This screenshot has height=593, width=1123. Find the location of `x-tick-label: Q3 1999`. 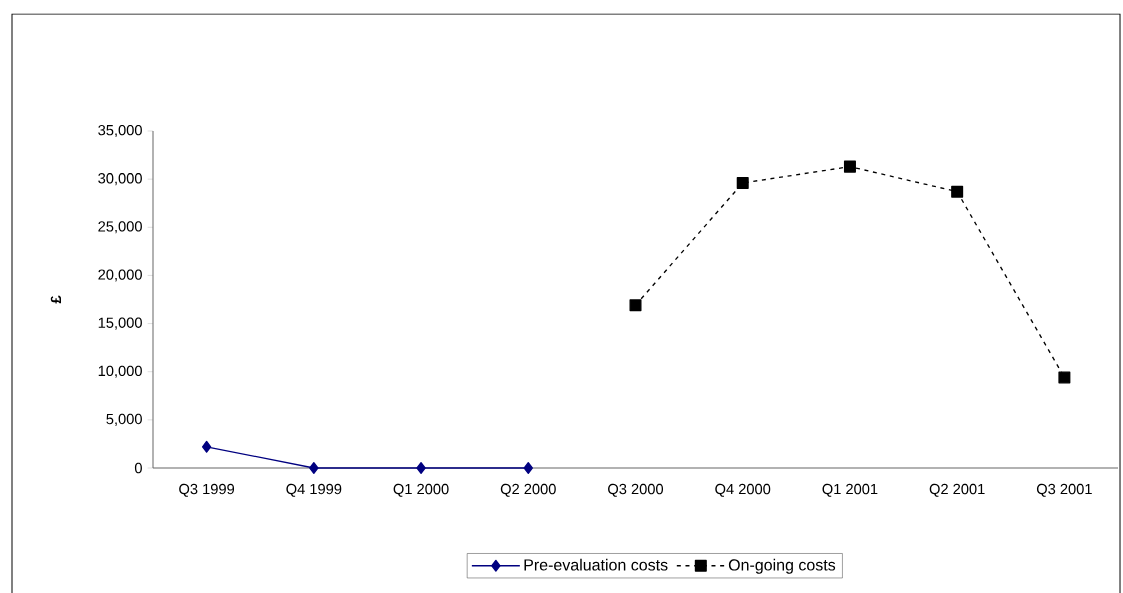

x-tick-label: Q3 1999 is located at coordinates (207, 490).